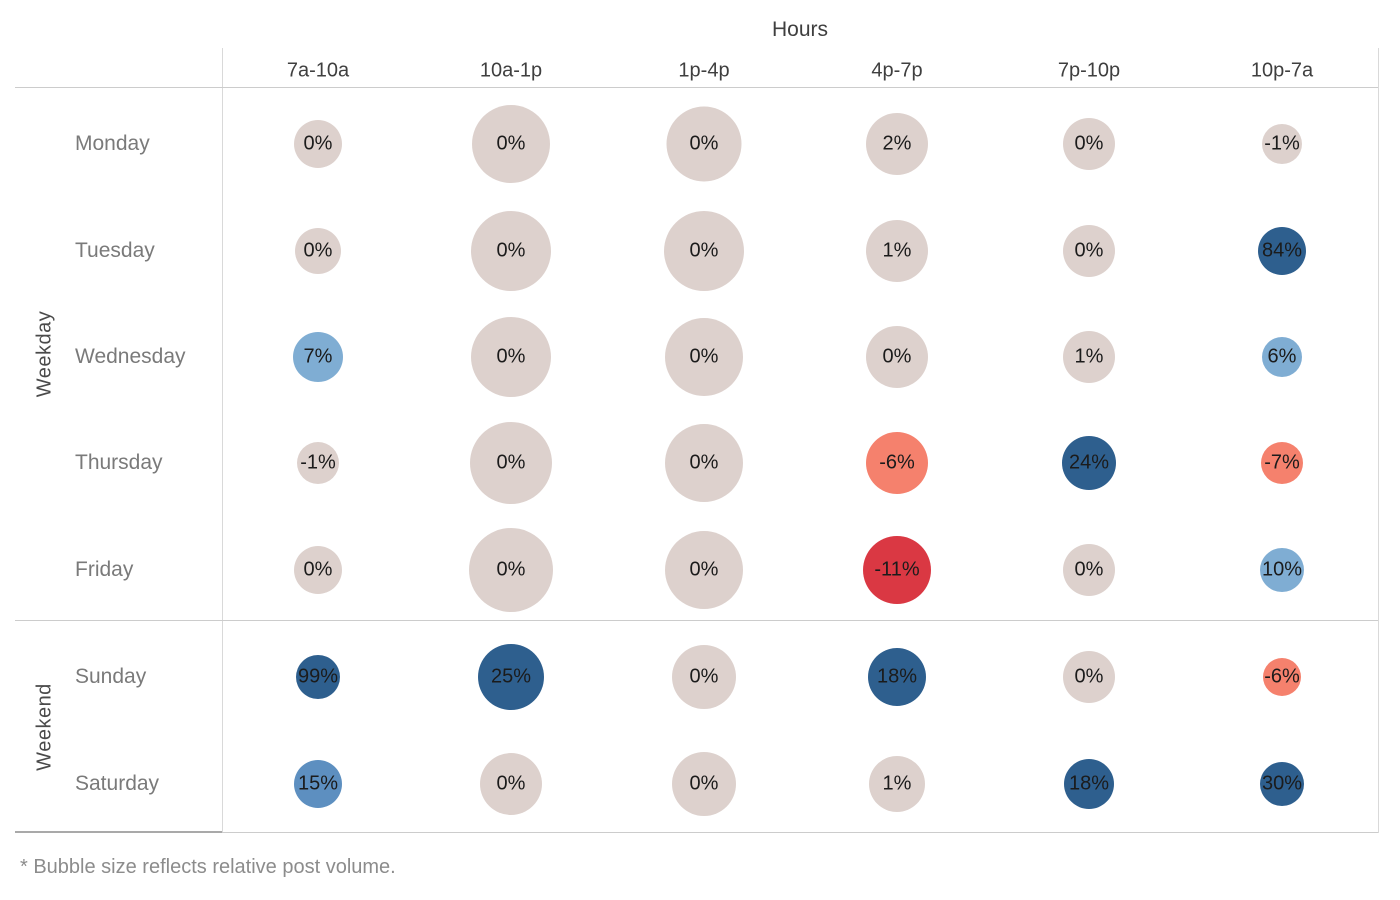  I want to click on bubble-value-friday-10p-7a: 10%, so click(1282, 569).